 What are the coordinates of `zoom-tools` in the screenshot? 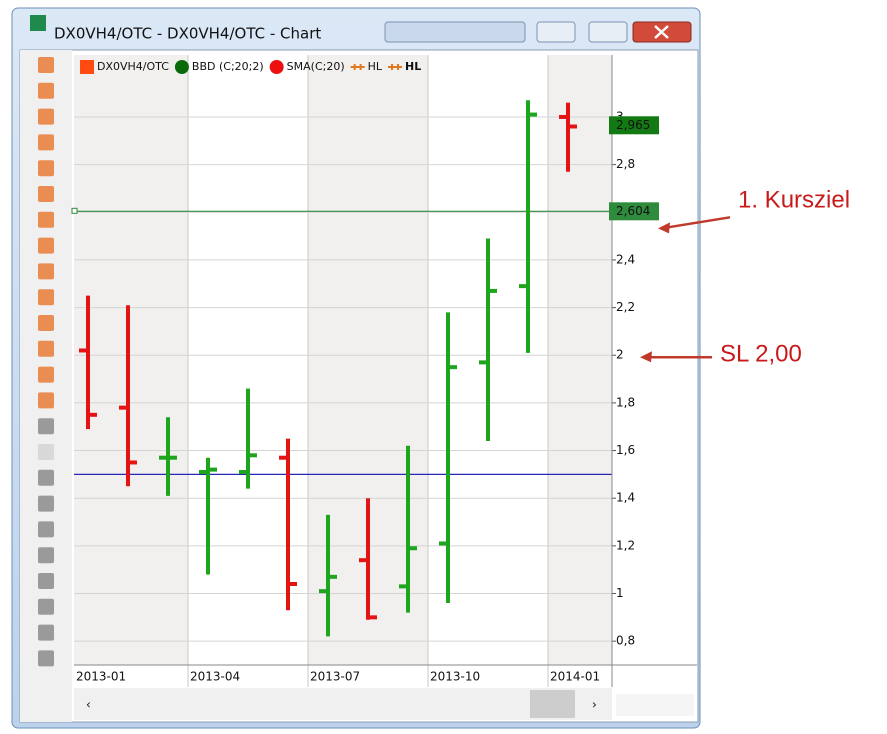 It's located at (655, 705).